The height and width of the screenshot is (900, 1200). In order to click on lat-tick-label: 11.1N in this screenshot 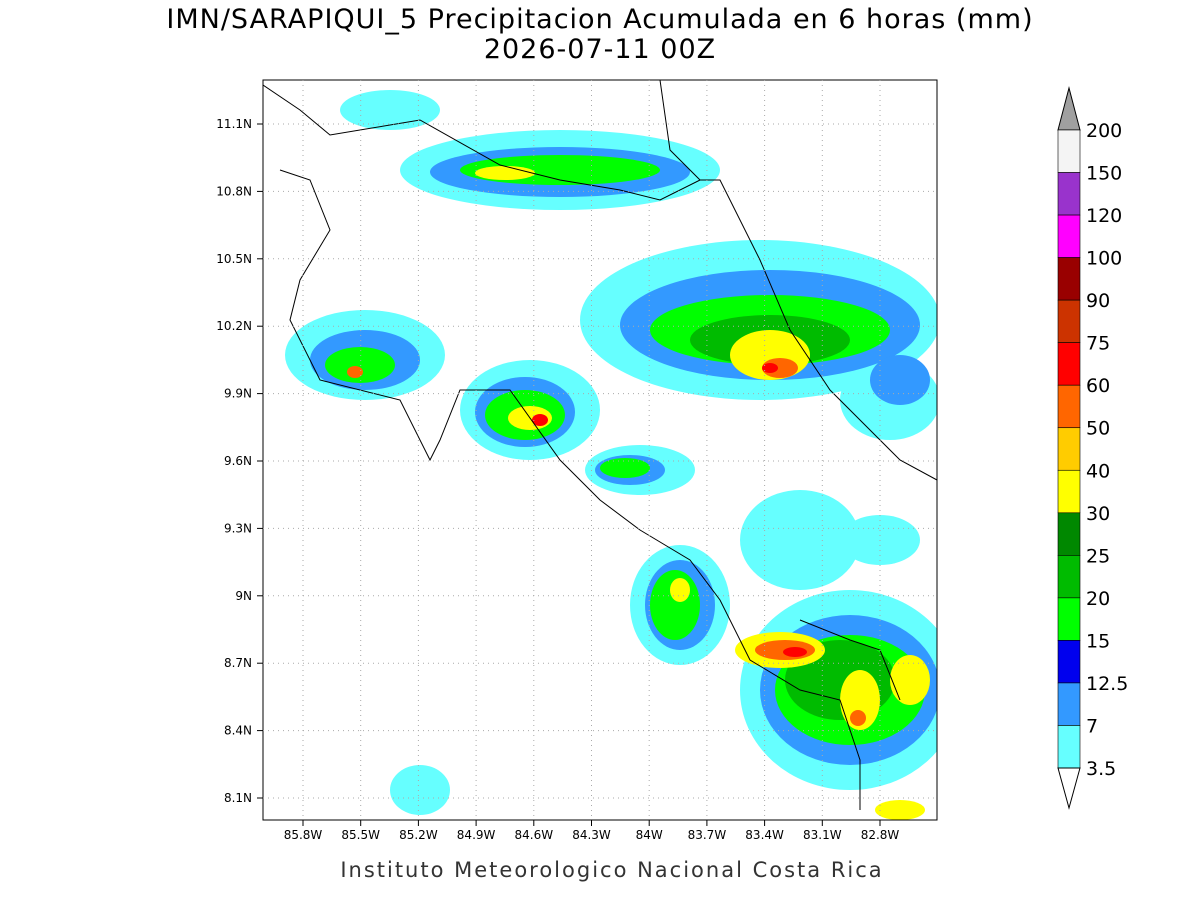, I will do `click(234, 124)`.